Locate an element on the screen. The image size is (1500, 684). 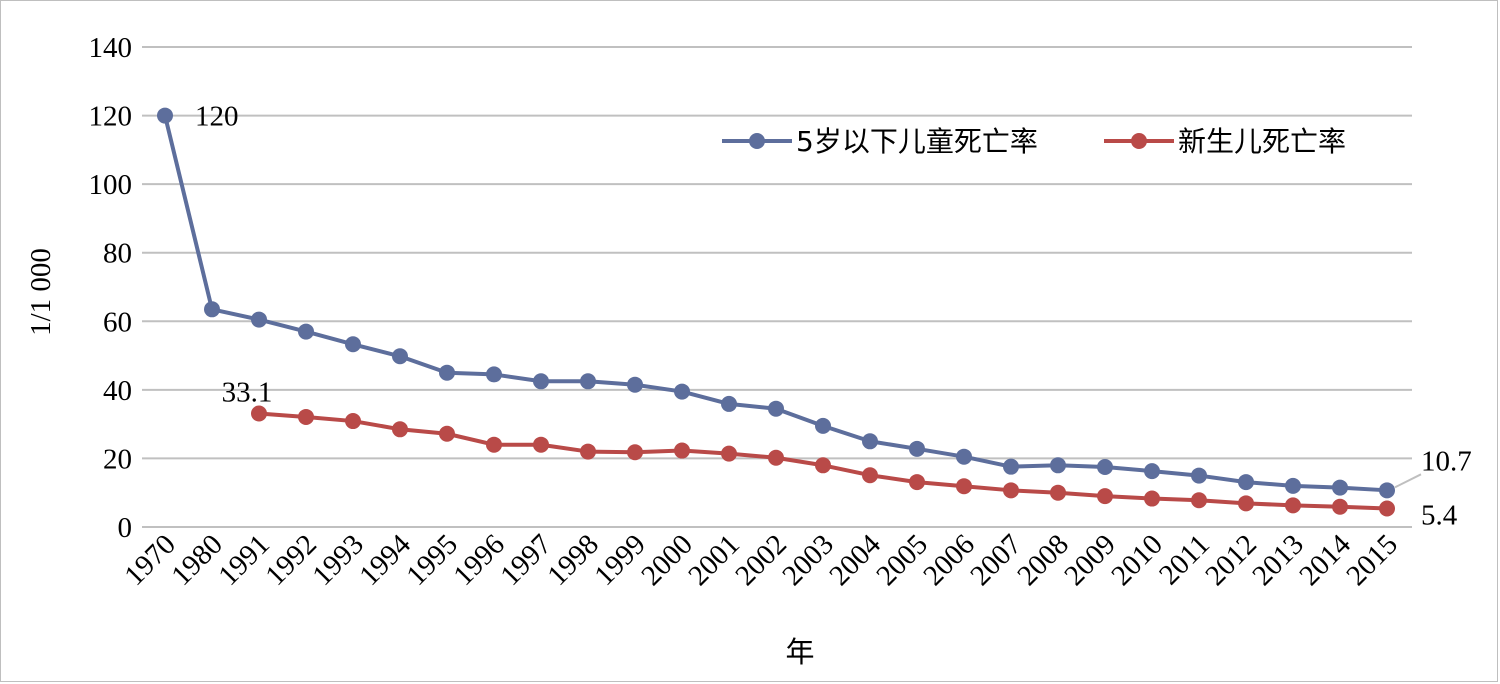
x-tick-label: 2010 is located at coordinates (1137, 560).